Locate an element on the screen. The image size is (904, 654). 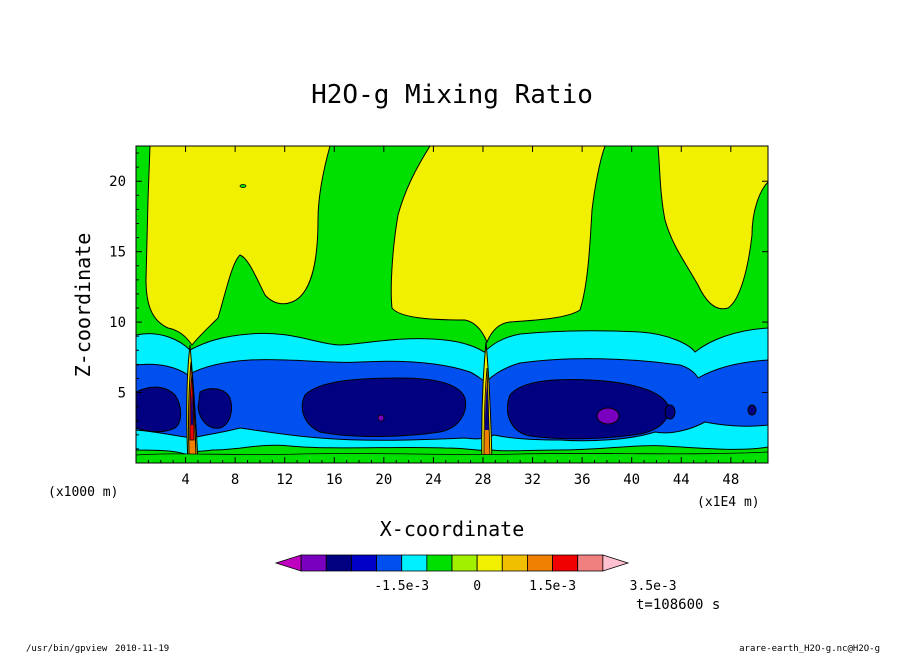
x-tick-label: 12 is located at coordinates (284, 480).